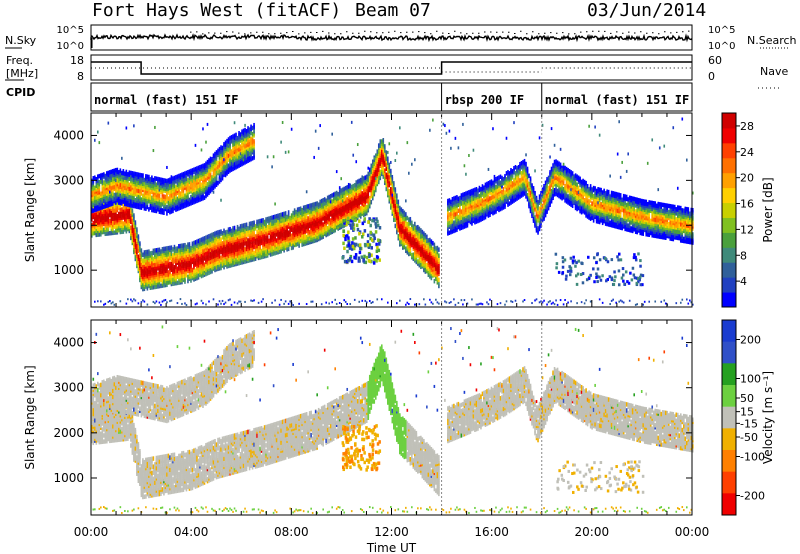 The image size is (800, 554). Describe the element at coordinates (647, 10) in the screenshot. I see `date-title: 03/Jun/2014` at that location.